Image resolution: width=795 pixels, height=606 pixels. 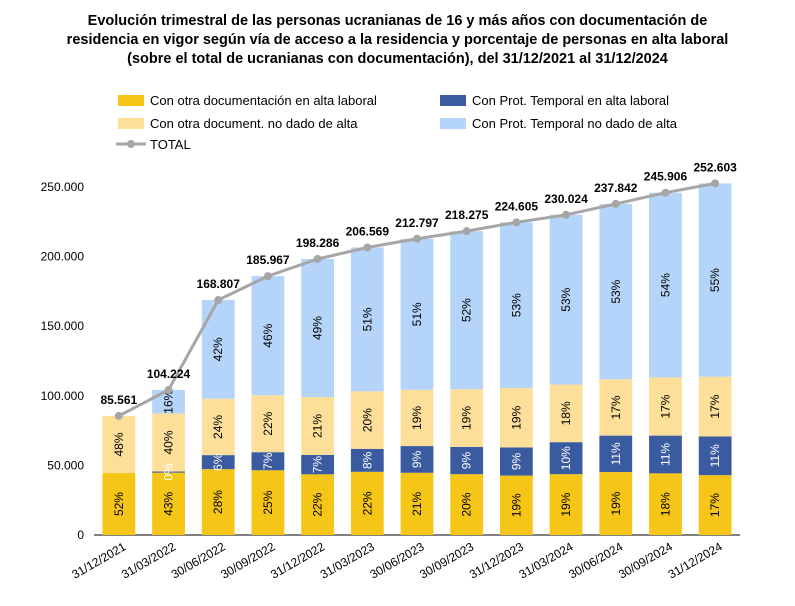 What do you see at coordinates (63, 396) in the screenshot?
I see `y-tick-label: 100.000` at bounding box center [63, 396].